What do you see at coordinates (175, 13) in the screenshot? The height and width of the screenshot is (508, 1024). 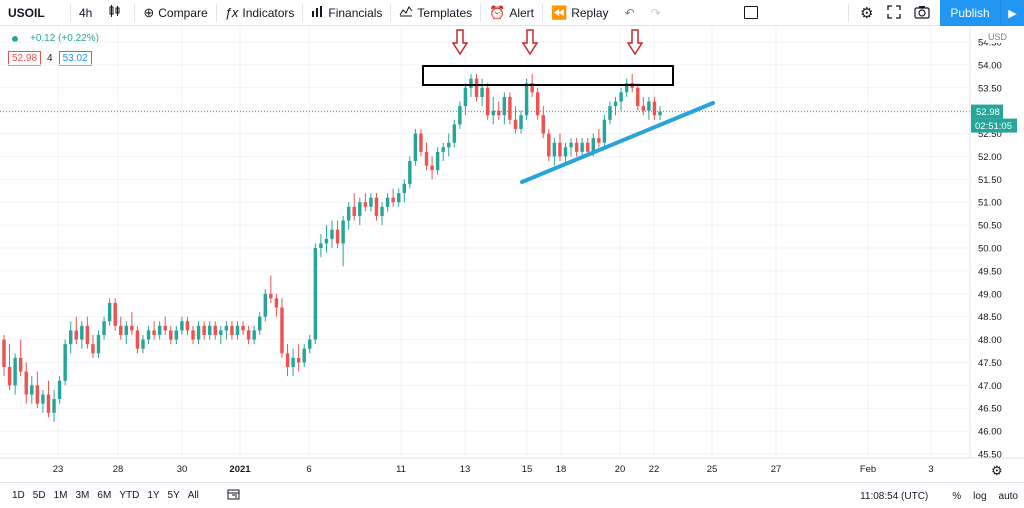 I see `compare-button: ⊕ Compare` at bounding box center [175, 13].